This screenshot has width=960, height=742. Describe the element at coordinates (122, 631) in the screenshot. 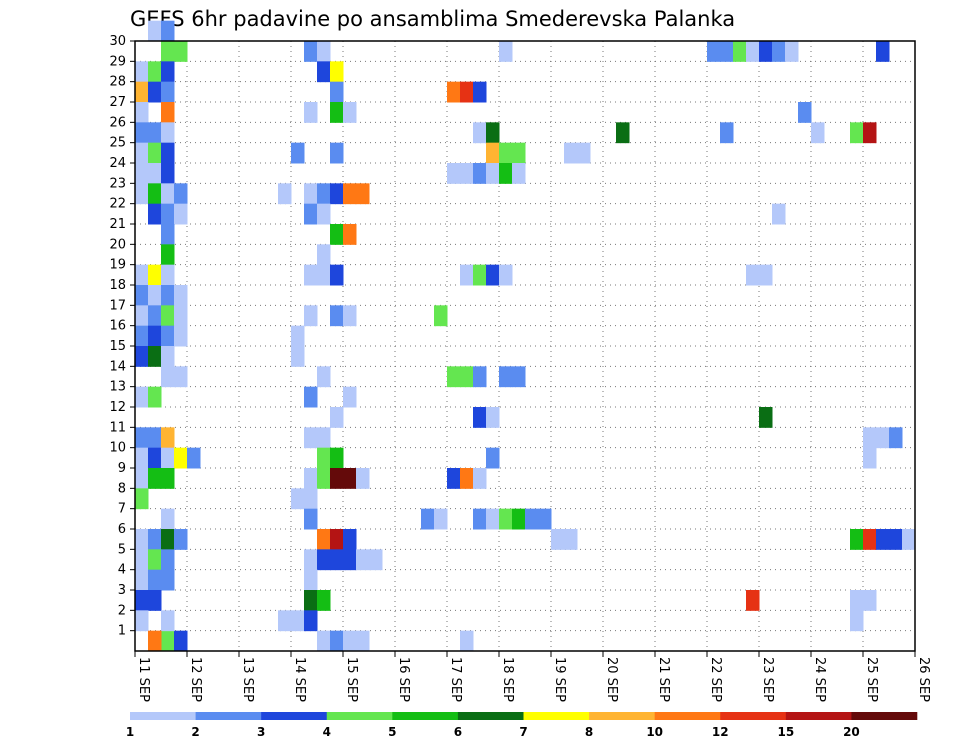

I see `y-tick-label: 1` at that location.